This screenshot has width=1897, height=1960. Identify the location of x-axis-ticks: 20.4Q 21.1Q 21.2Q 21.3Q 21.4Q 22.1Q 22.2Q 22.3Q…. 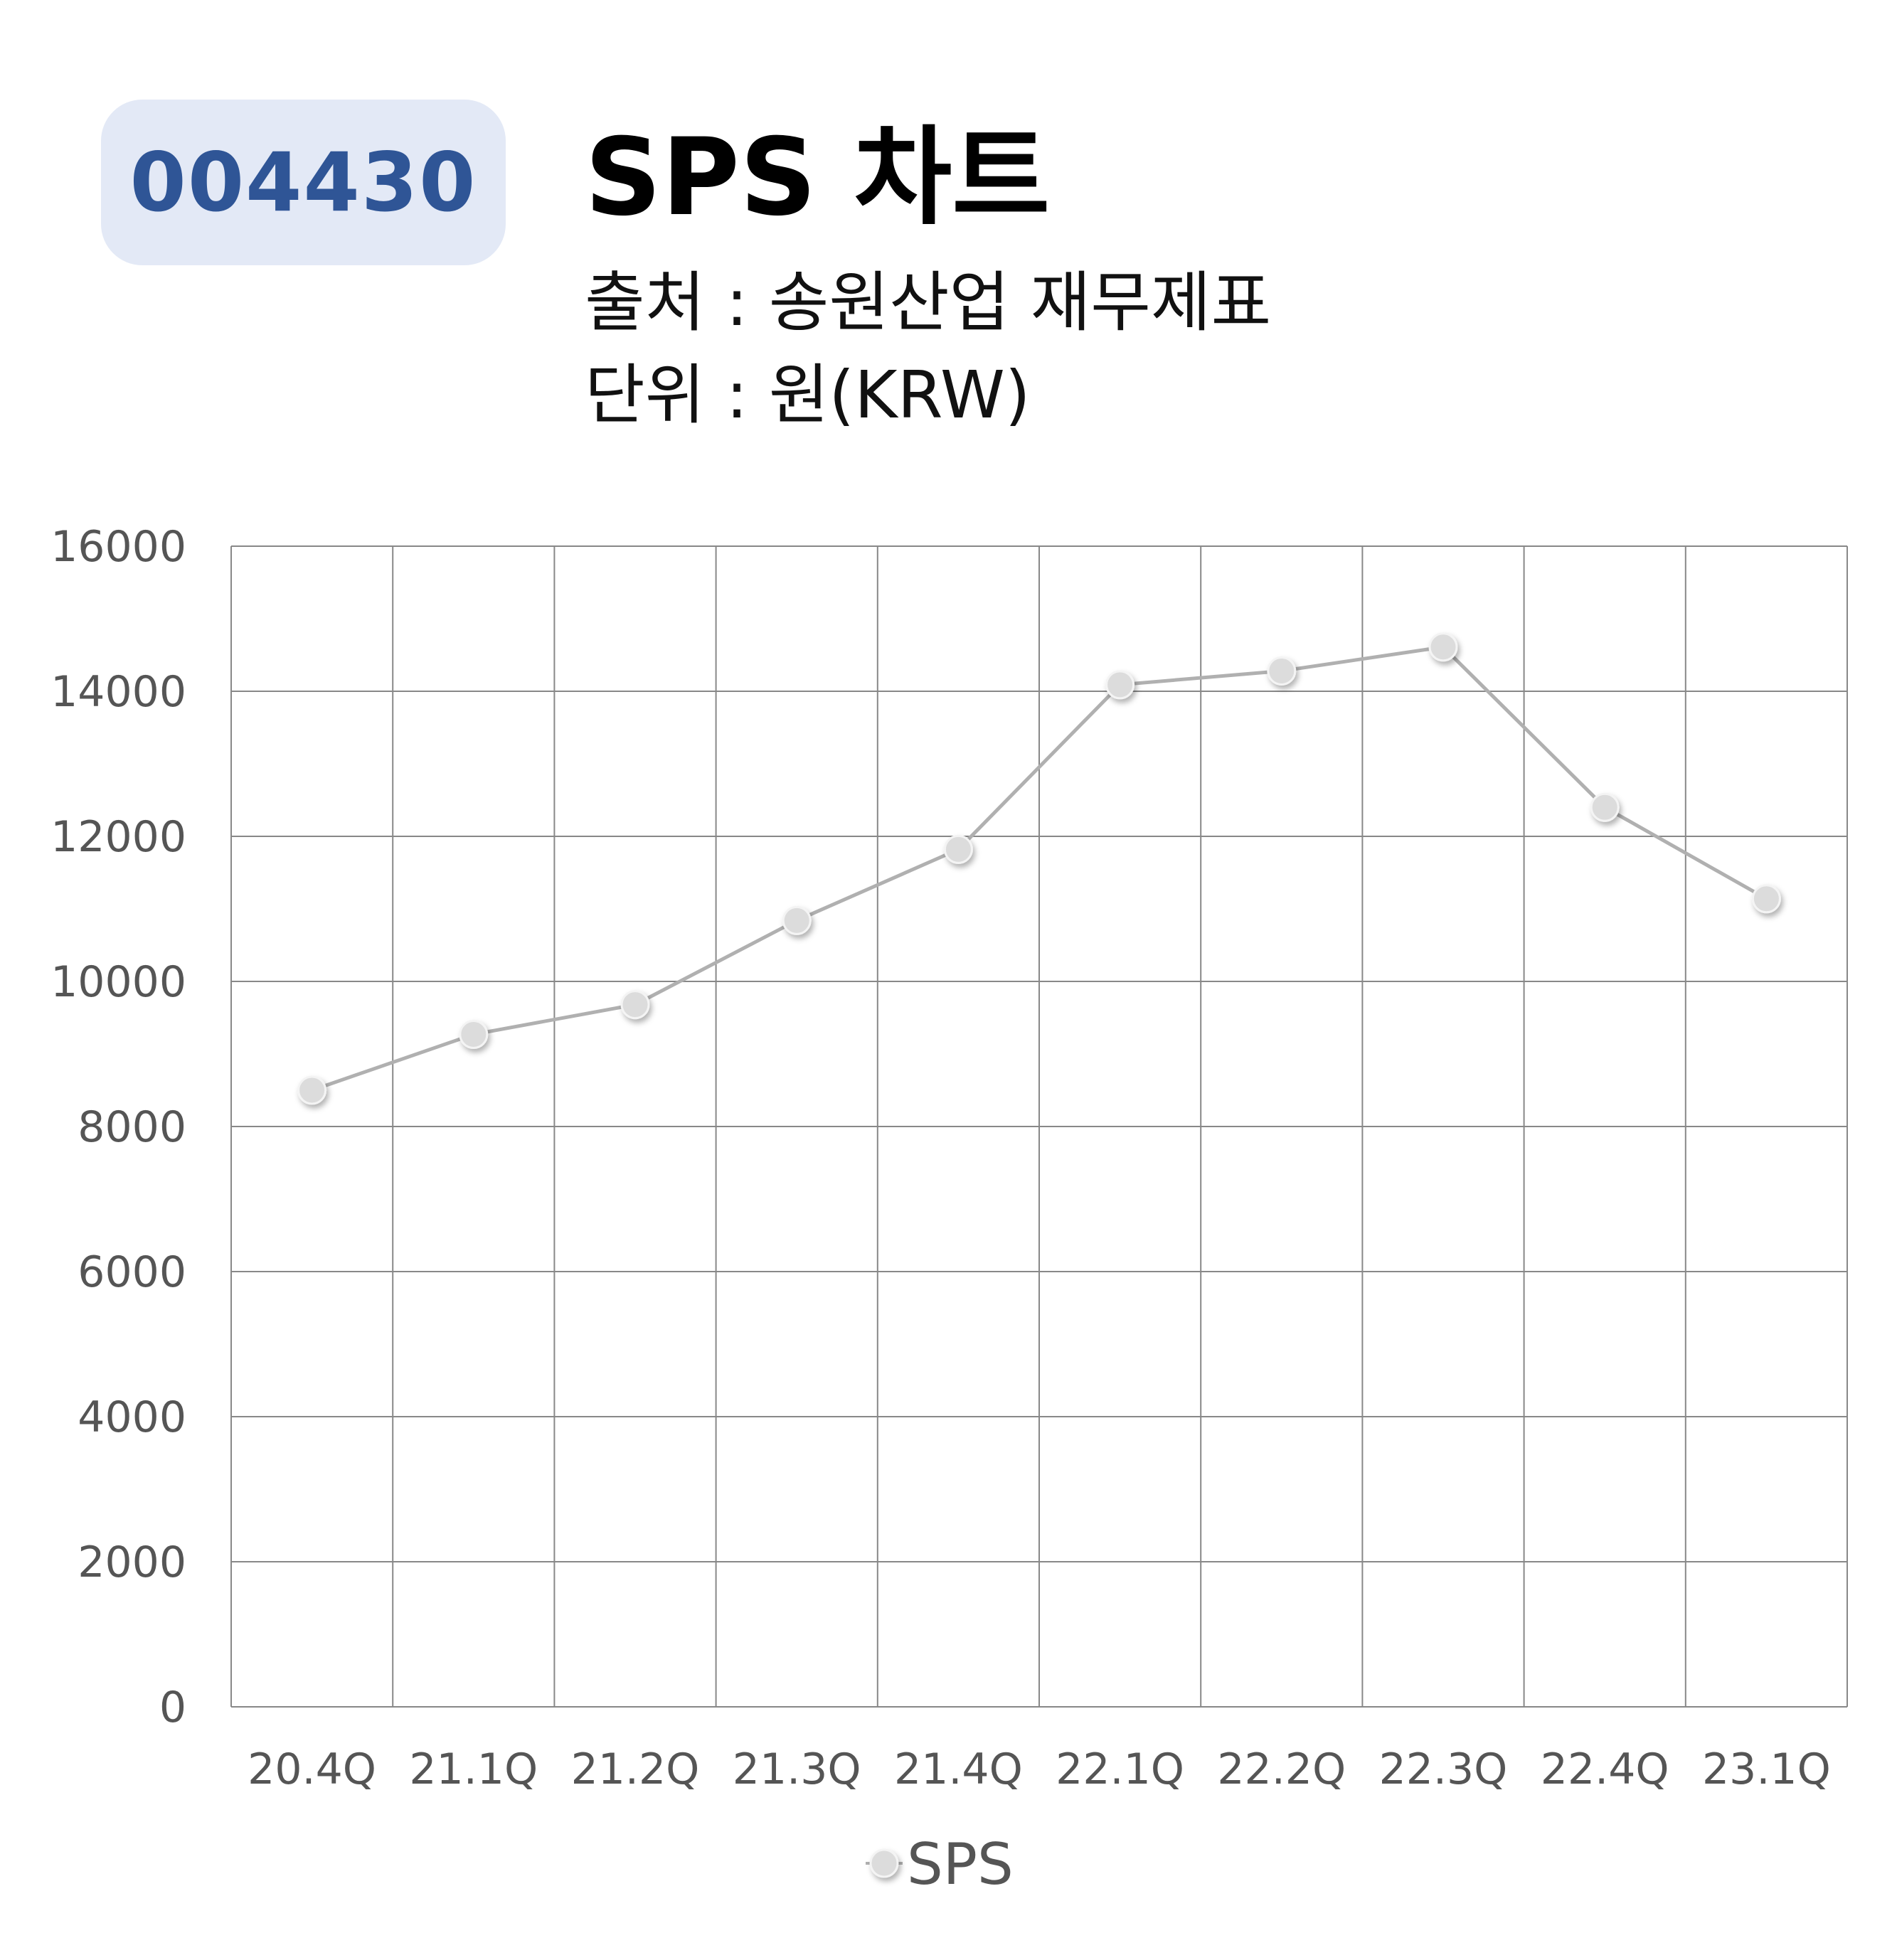
(1040, 1769).